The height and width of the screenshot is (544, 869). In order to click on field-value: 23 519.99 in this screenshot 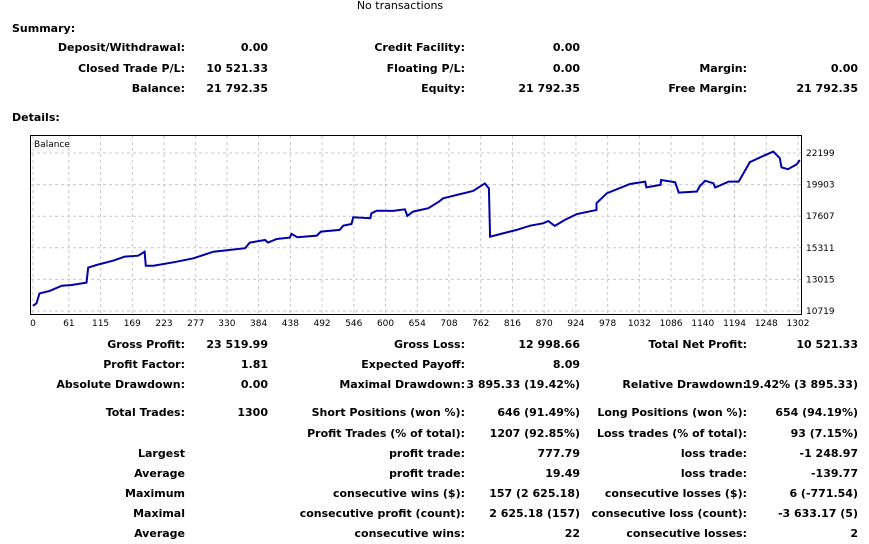, I will do `click(237, 344)`.